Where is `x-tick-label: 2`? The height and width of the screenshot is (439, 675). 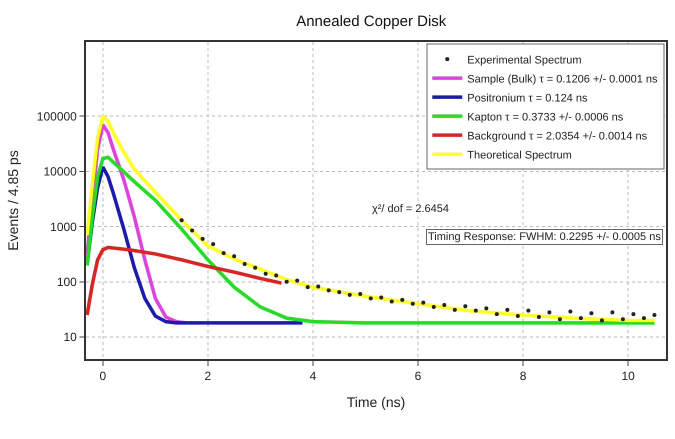
x-tick-label: 2 is located at coordinates (208, 376).